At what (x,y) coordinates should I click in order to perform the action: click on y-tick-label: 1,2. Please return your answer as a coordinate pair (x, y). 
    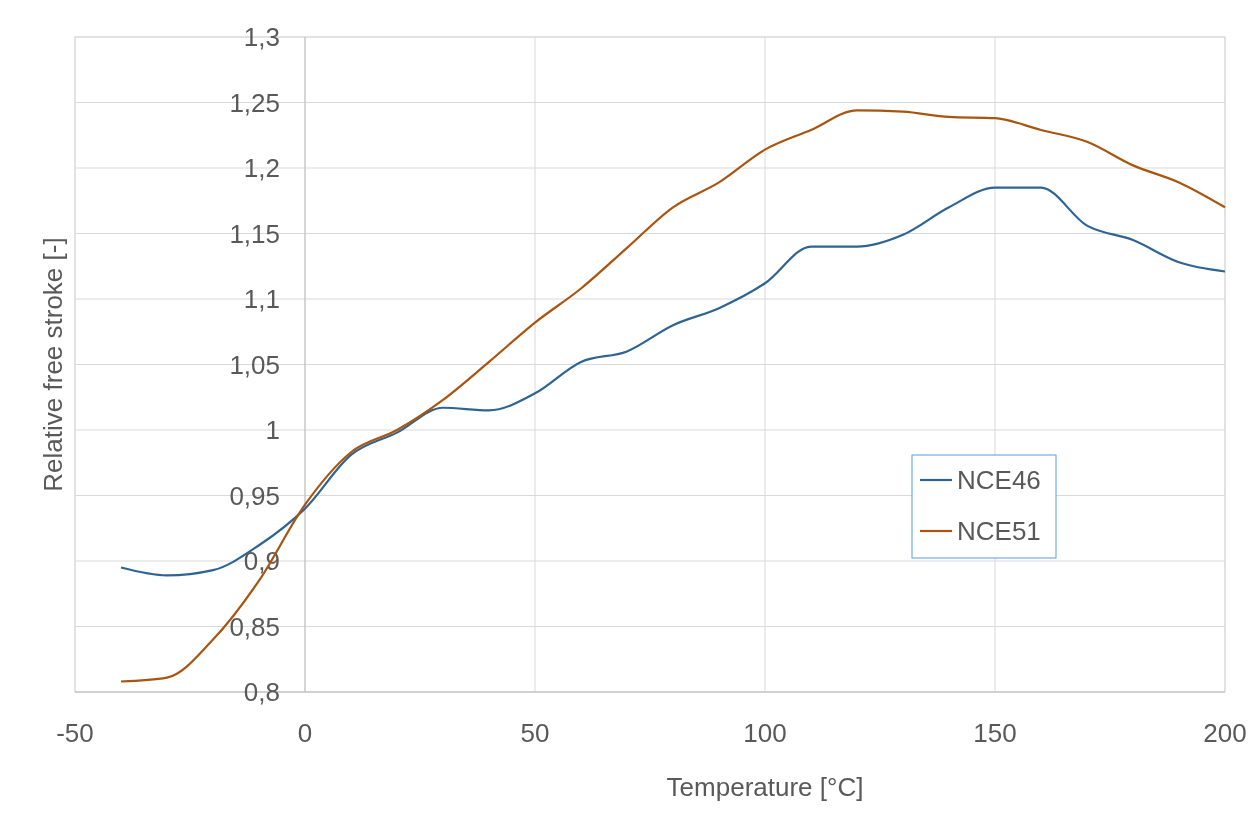
    Looking at the image, I should click on (261, 168).